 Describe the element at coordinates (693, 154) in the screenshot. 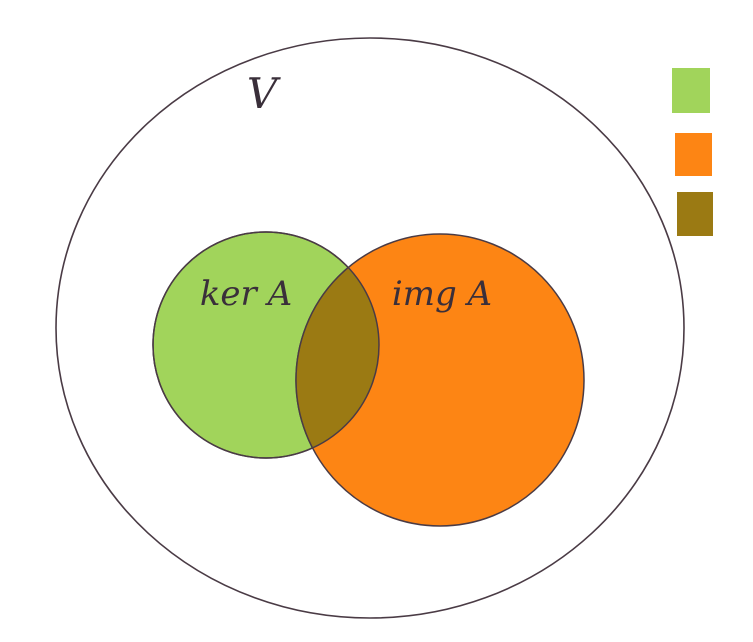

I see `swatch-orange` at that location.